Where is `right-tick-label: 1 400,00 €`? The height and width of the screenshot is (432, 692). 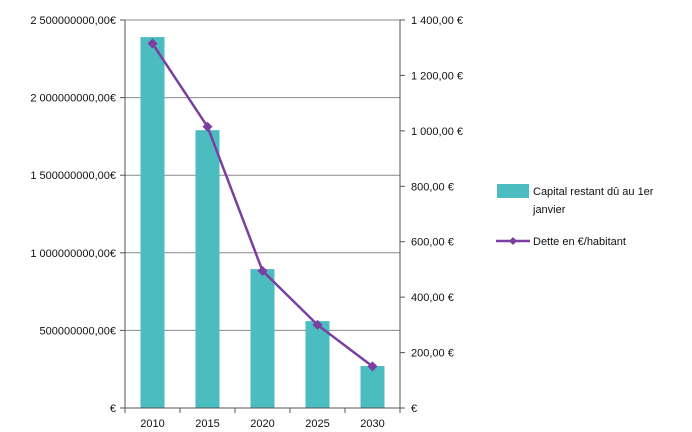
right-tick-label: 1 400,00 € is located at coordinates (437, 21).